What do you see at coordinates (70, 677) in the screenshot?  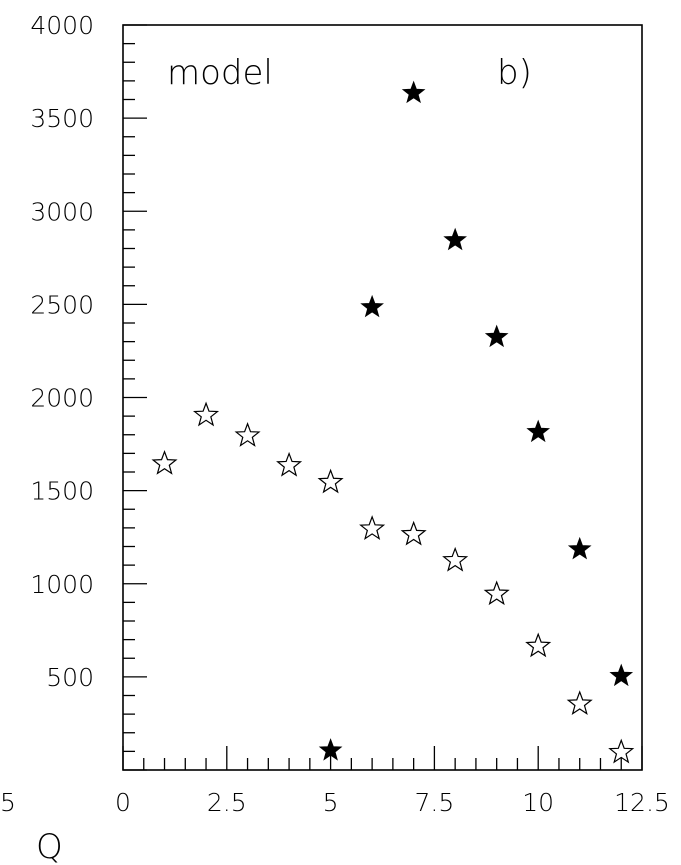 I see `y-tick-label: 500` at bounding box center [70, 677].